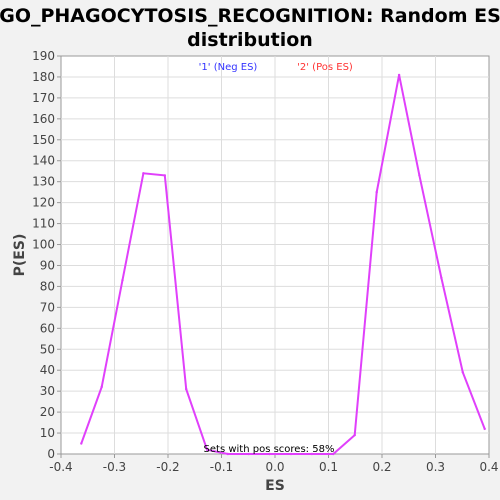  I want to click on y-tick-label: 70, so click(47, 307).